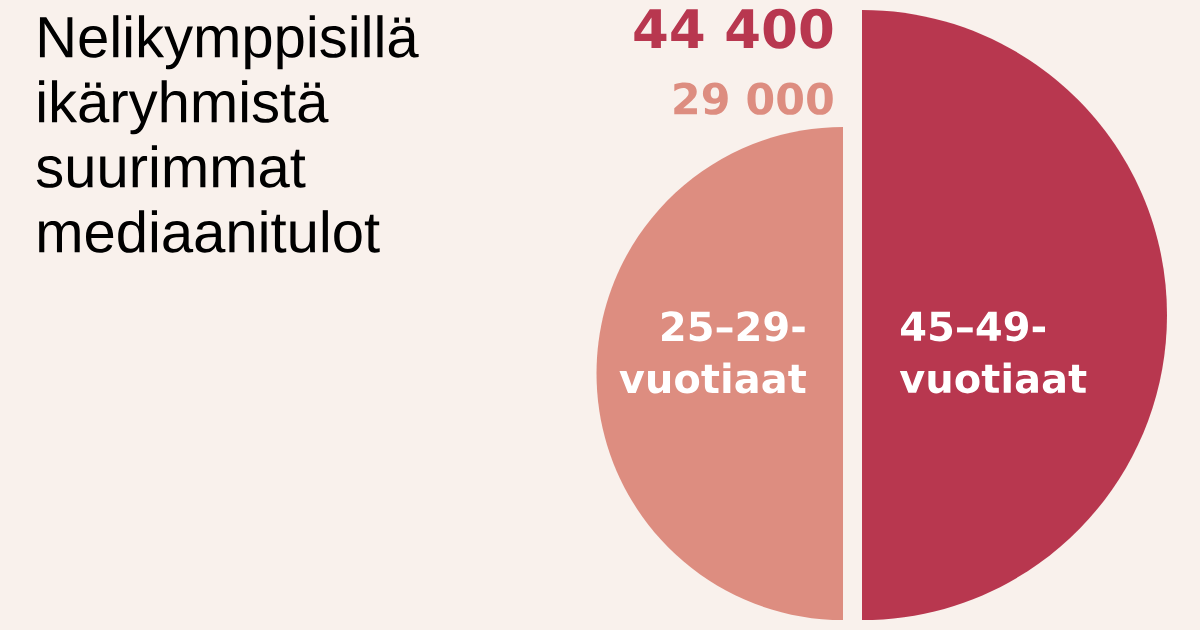 This screenshot has height=630, width=1200. I want to click on text: Nelikymppisillä ikäryhmistä suurimmat mediaanitulot, so click(227, 134).